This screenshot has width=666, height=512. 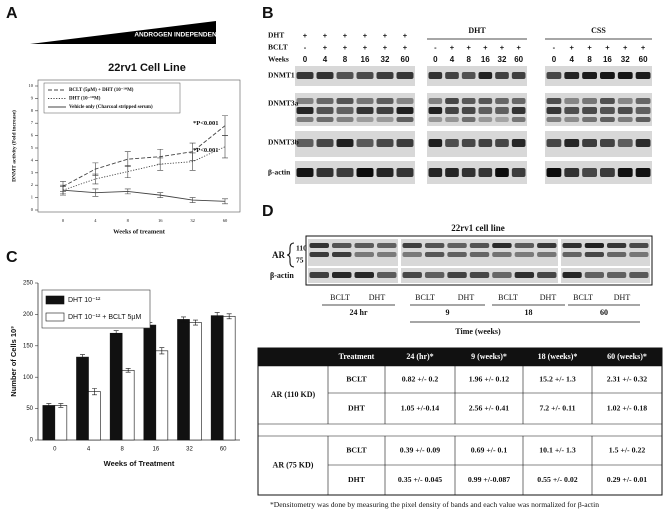 What do you see at coordinates (279, 172) in the screenshot?
I see `protein-label: β-actin` at bounding box center [279, 172].